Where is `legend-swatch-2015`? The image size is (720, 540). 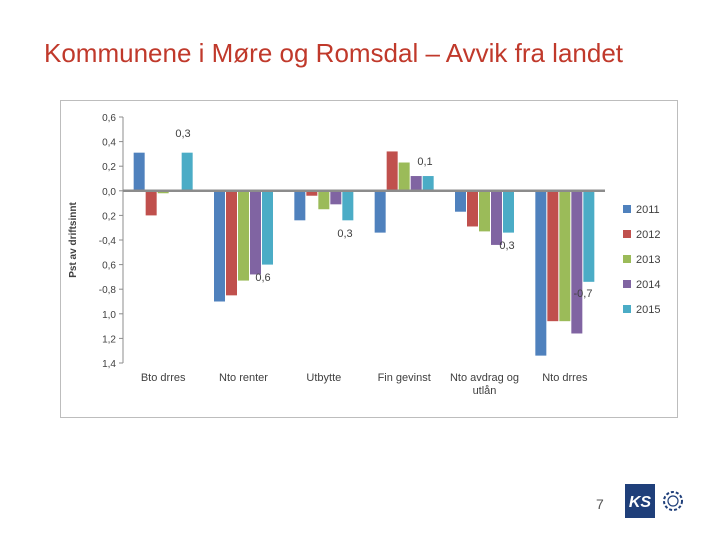
legend-swatch-2015 is located at coordinates (627, 309).